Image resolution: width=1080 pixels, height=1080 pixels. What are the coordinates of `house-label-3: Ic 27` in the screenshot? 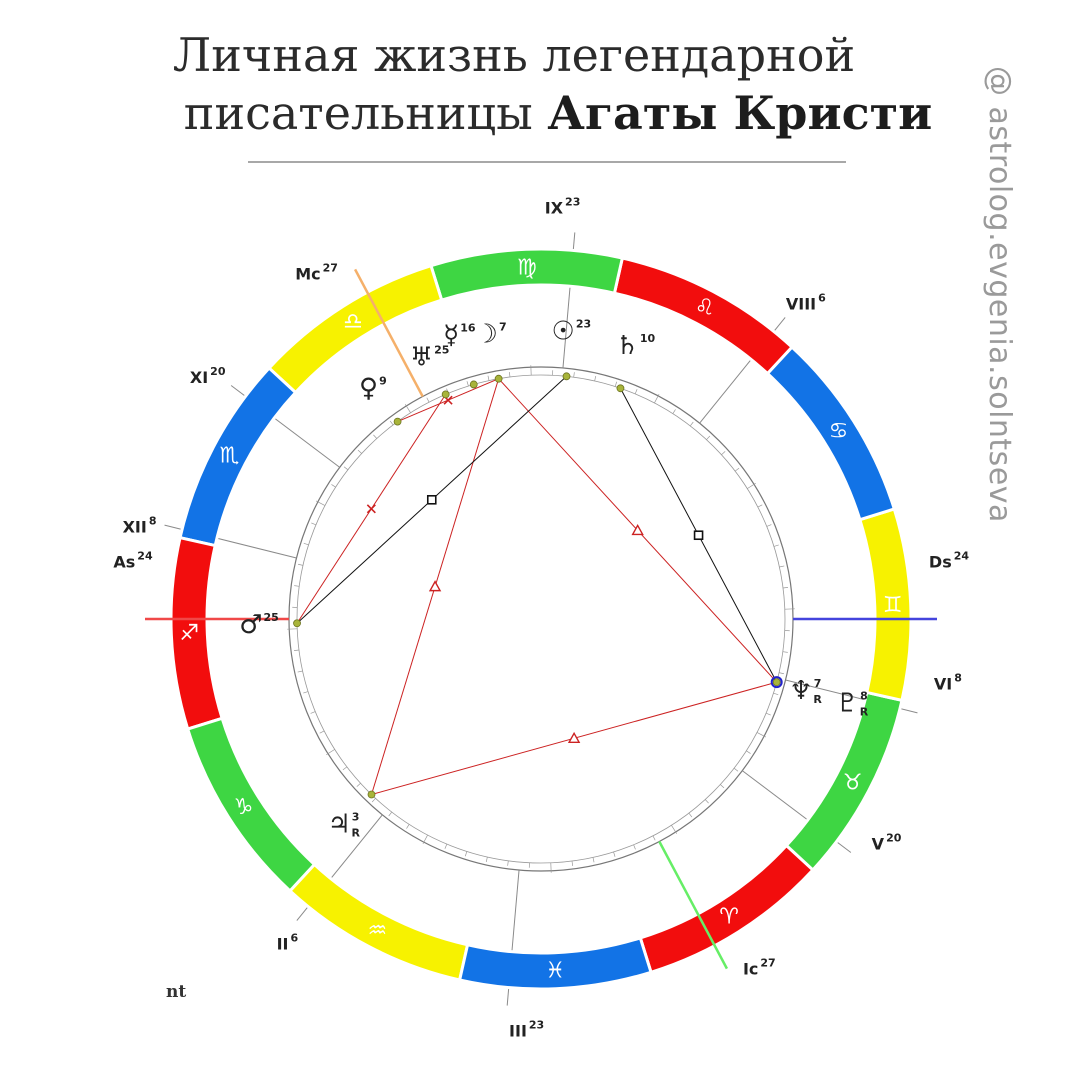 It's located at (759, 967).